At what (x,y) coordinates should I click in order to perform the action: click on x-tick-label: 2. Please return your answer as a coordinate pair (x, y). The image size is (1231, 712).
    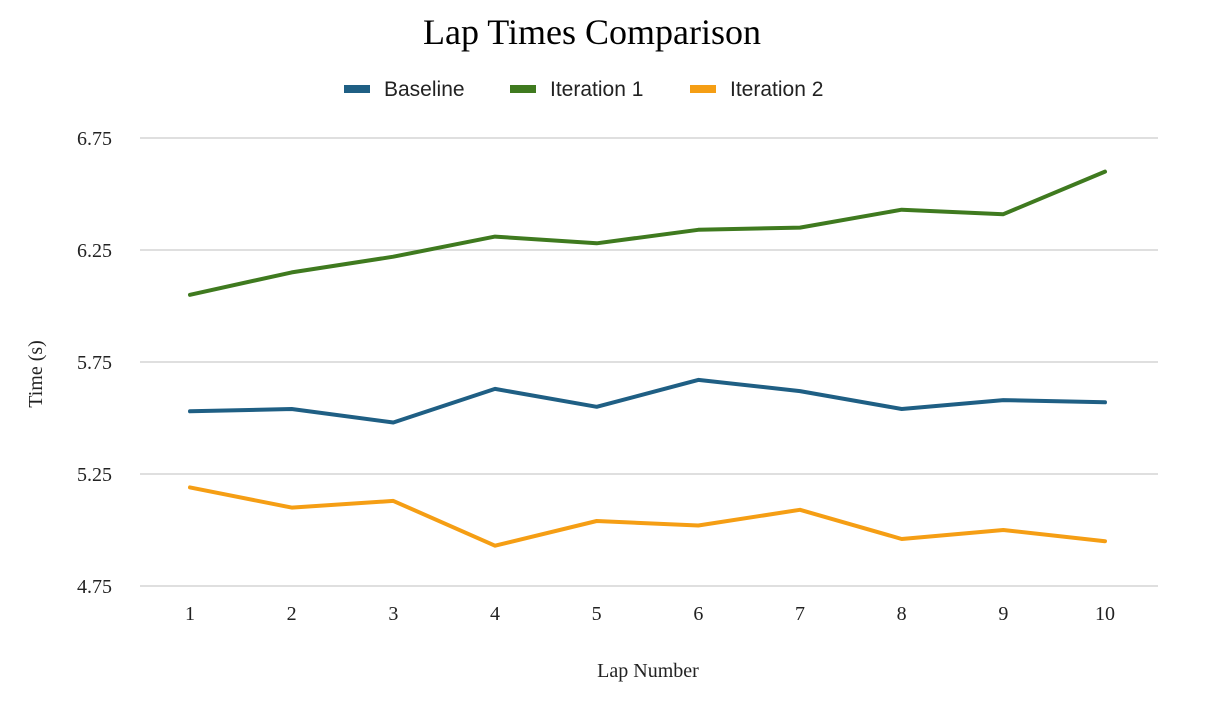
    Looking at the image, I should click on (292, 614).